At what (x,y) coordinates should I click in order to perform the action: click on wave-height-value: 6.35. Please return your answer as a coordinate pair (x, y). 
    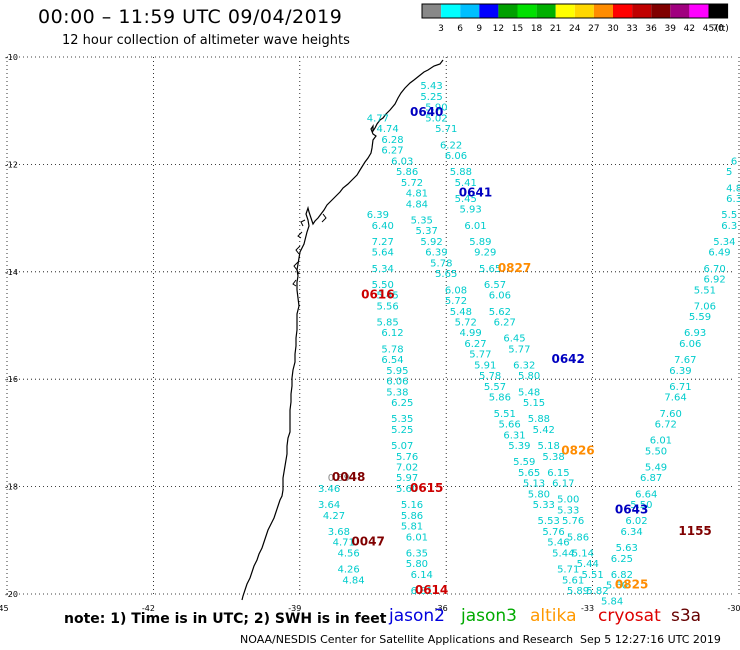
    Looking at the image, I should click on (417, 553).